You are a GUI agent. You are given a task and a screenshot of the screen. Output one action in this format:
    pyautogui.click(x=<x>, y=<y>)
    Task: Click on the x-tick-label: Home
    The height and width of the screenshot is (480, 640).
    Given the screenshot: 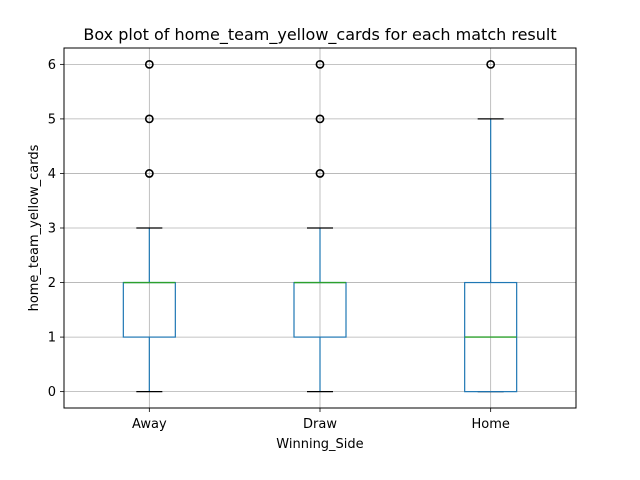 What is the action you would take?
    pyautogui.click(x=490, y=424)
    